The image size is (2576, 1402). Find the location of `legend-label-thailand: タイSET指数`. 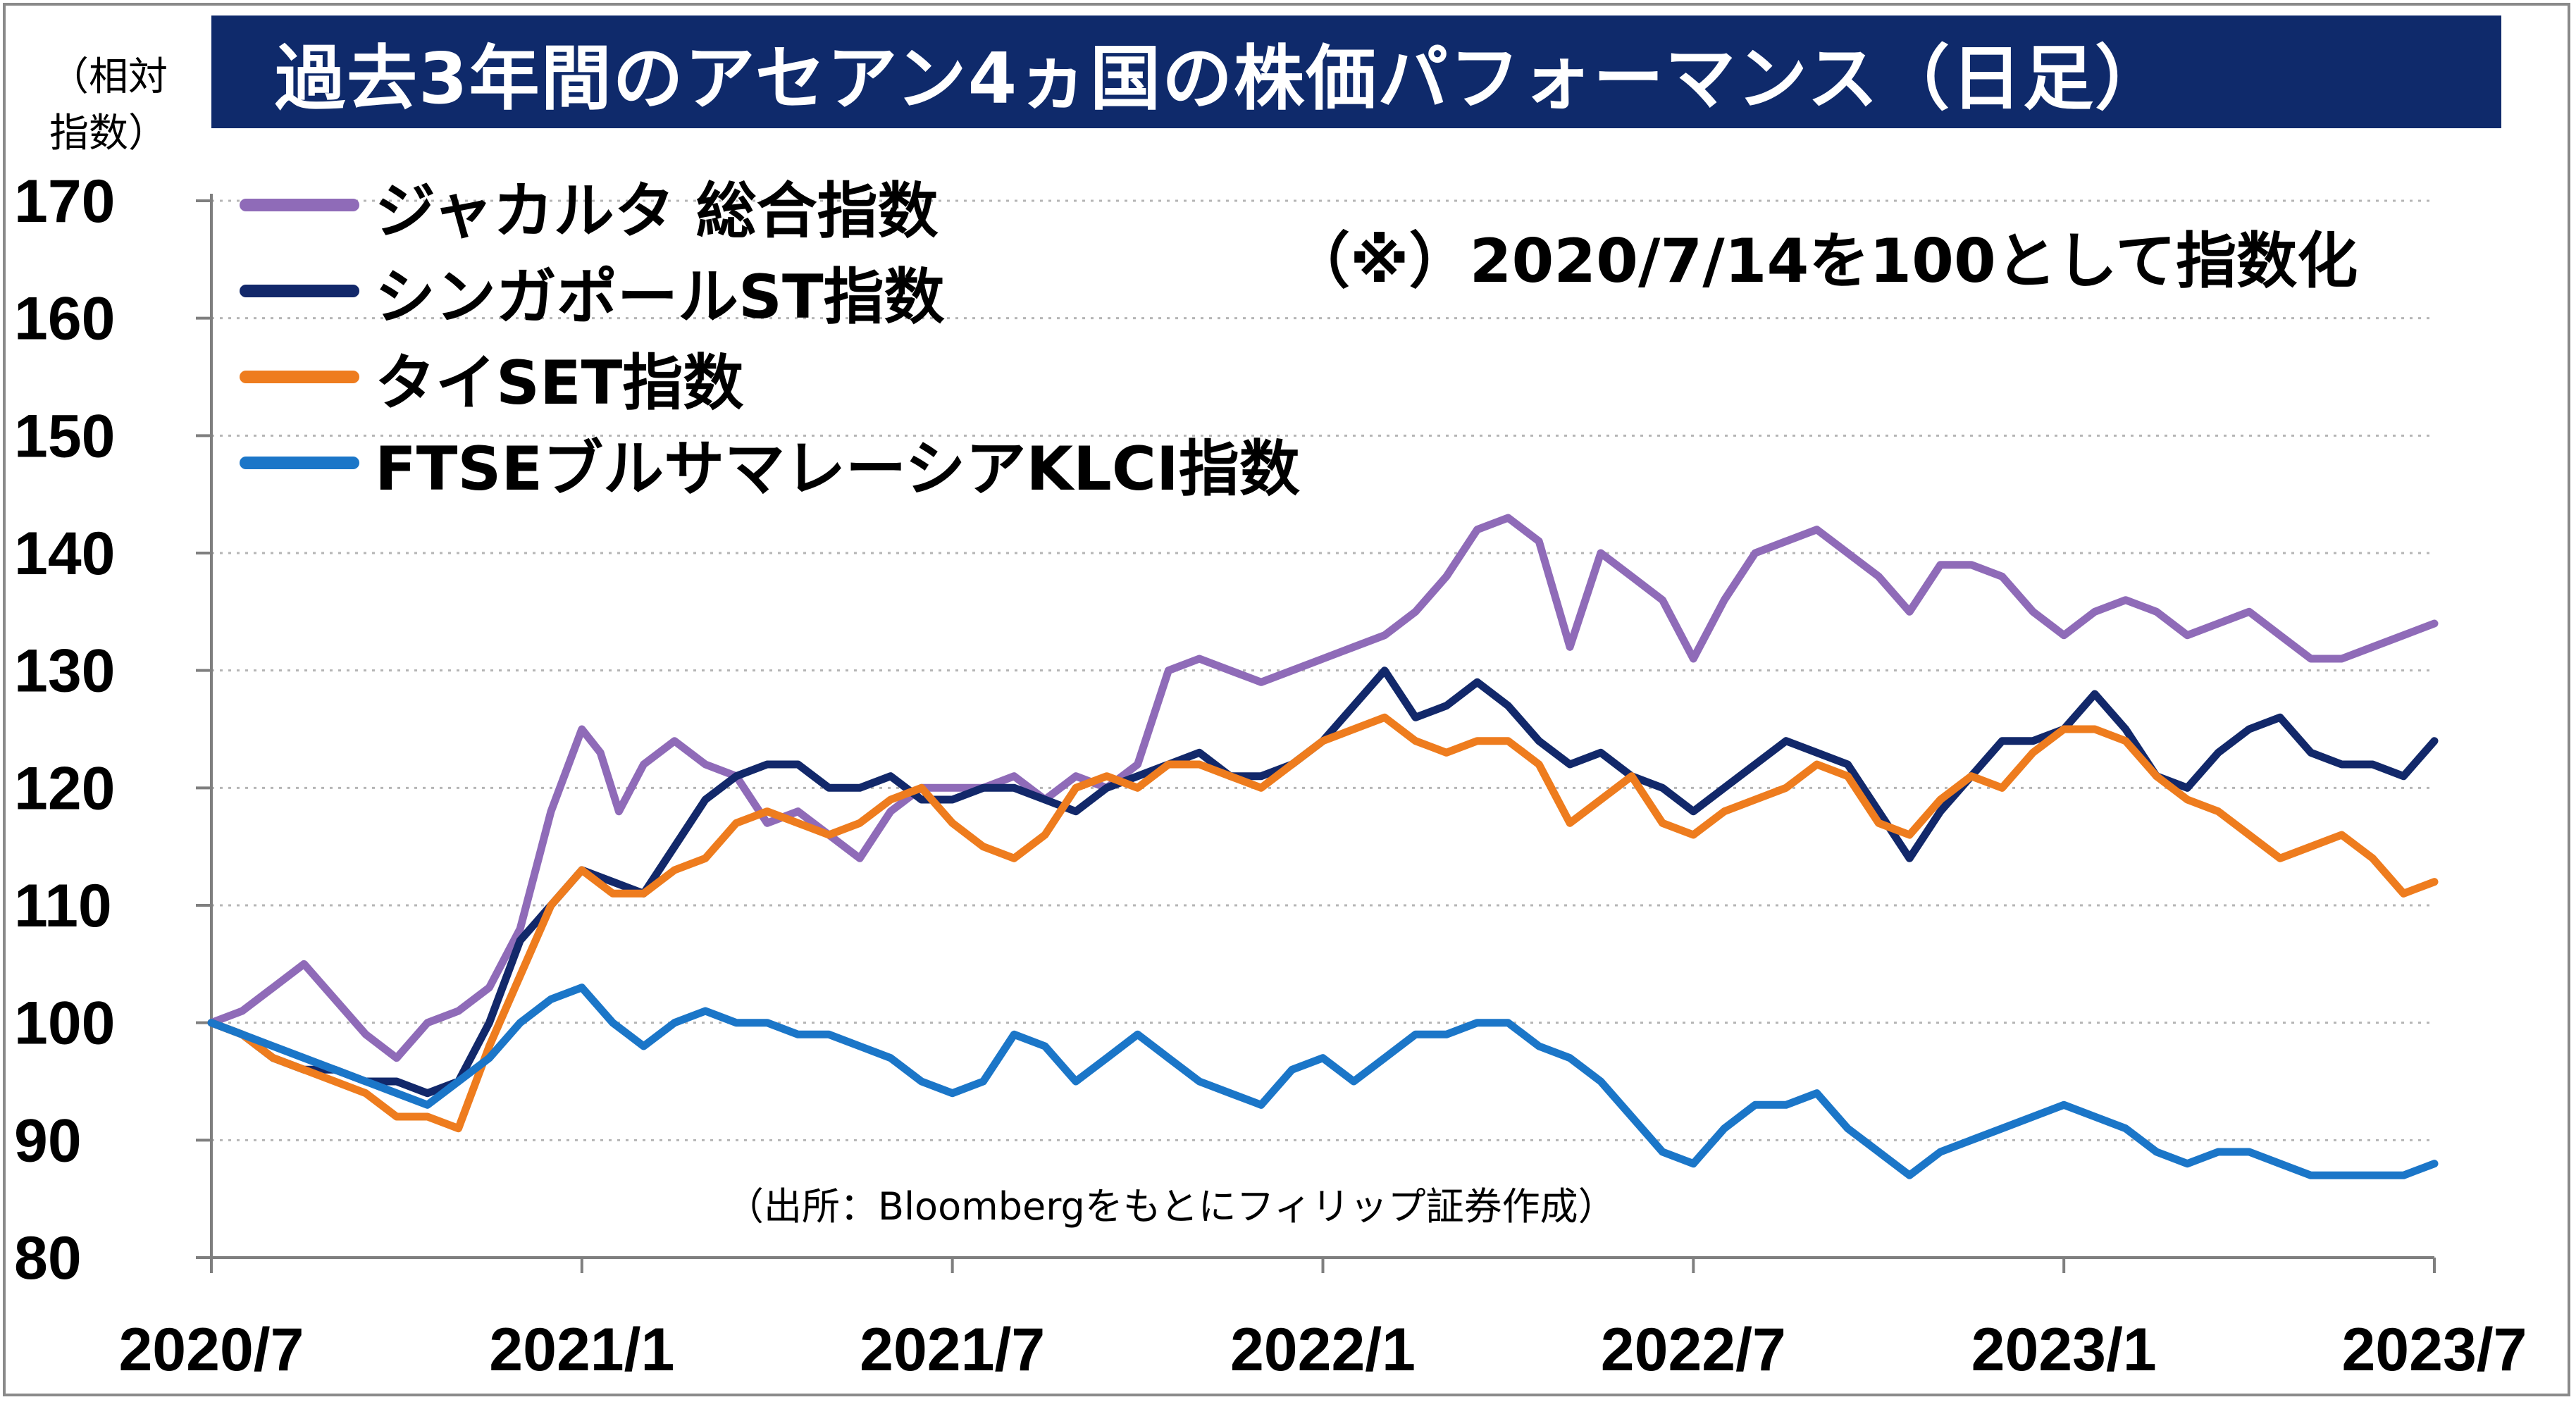

legend-label-thailand: タイSET指数 is located at coordinates (559, 382).